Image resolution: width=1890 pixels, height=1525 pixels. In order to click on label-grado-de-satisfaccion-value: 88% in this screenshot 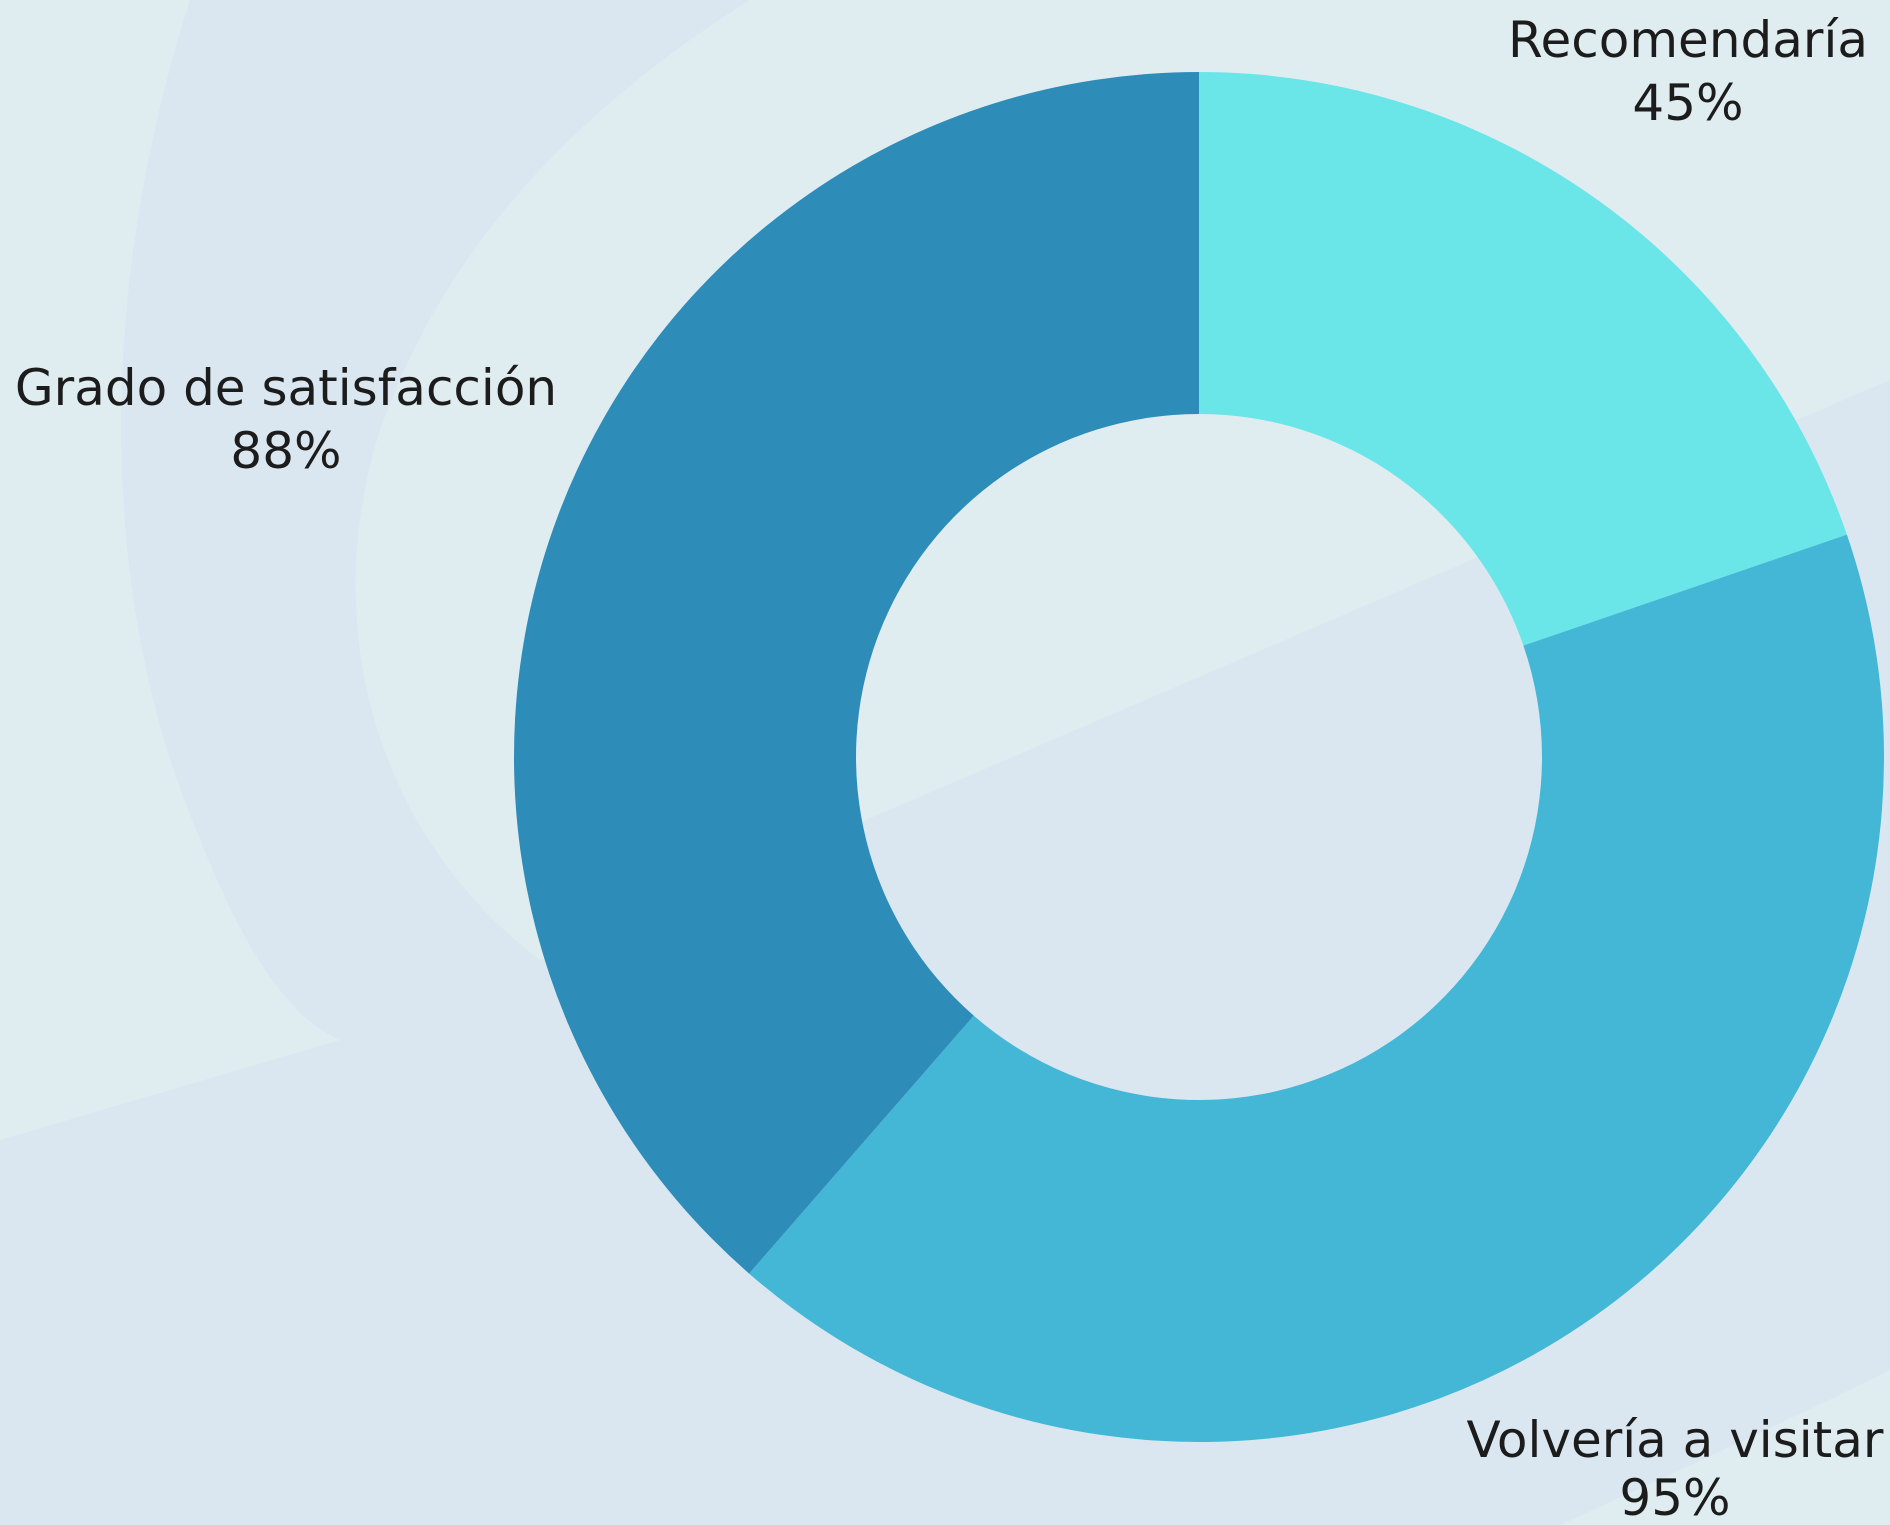, I will do `click(285, 451)`.